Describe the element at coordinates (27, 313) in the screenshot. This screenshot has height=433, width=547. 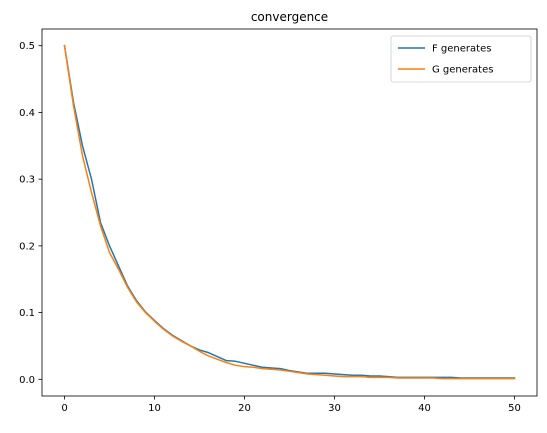
I see `y-tick-label: 0.1` at that location.